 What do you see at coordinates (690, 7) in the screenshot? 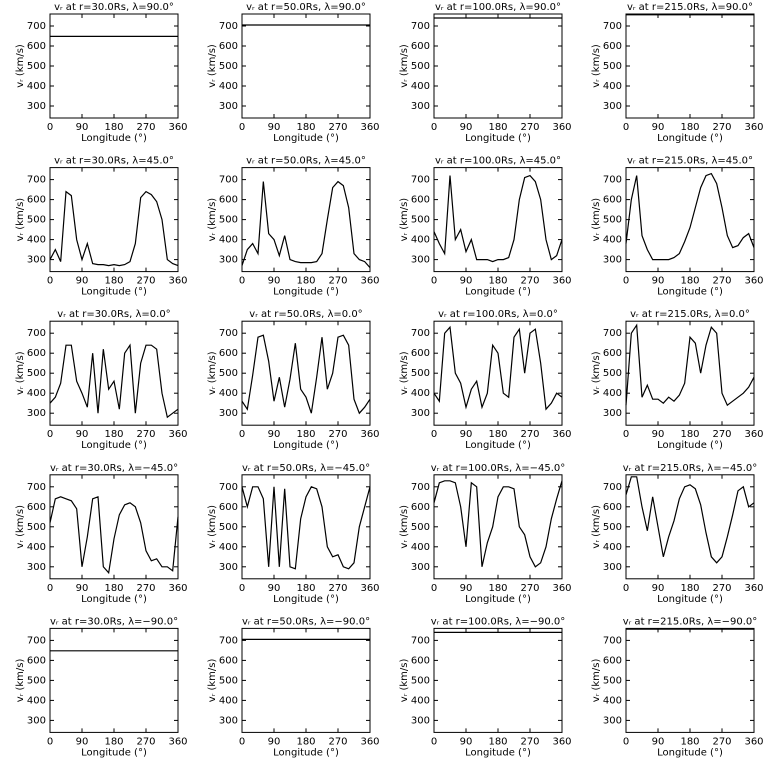
I see `panel-title: vᵣ at r=215.0Rs, λ=90.0°` at bounding box center [690, 7].